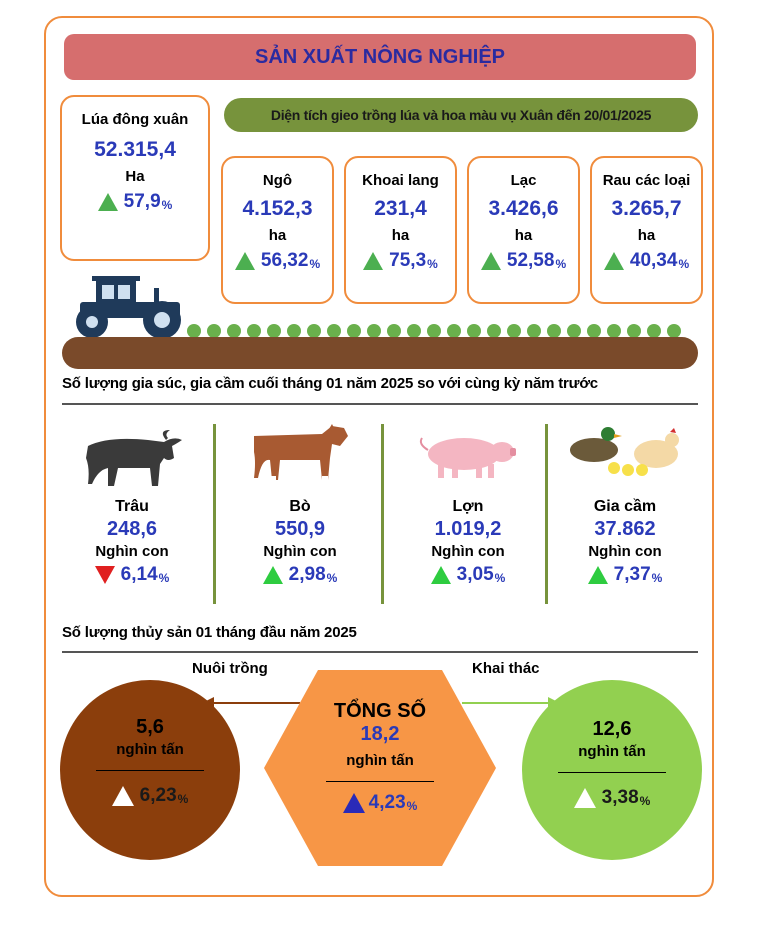 This screenshot has width=758, height=927. I want to click on livestock-bo: Bò 550,9 Nghìn con 2,98%, so click(300, 542).